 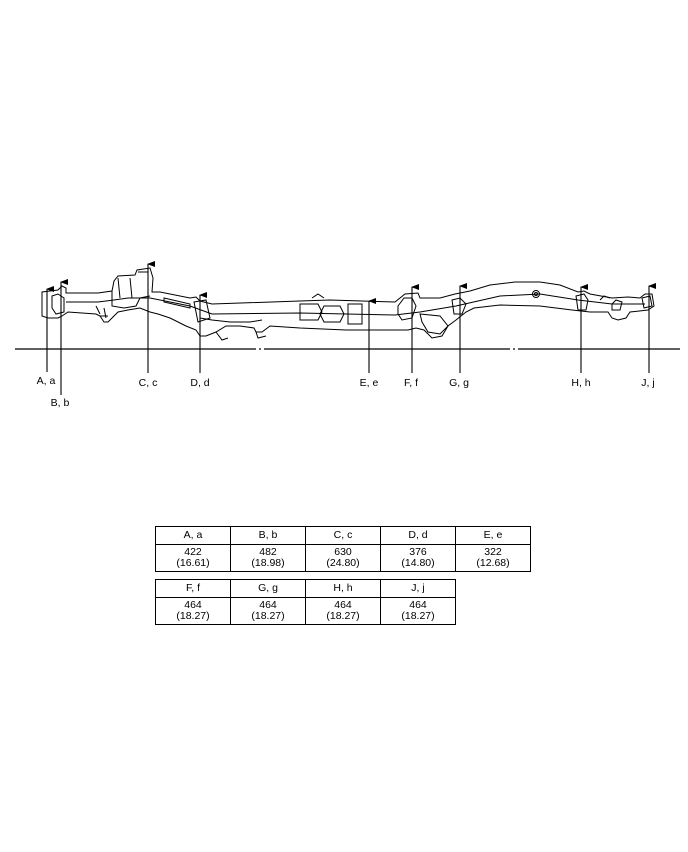 I want to click on label-d: D, d, so click(x=199, y=383).